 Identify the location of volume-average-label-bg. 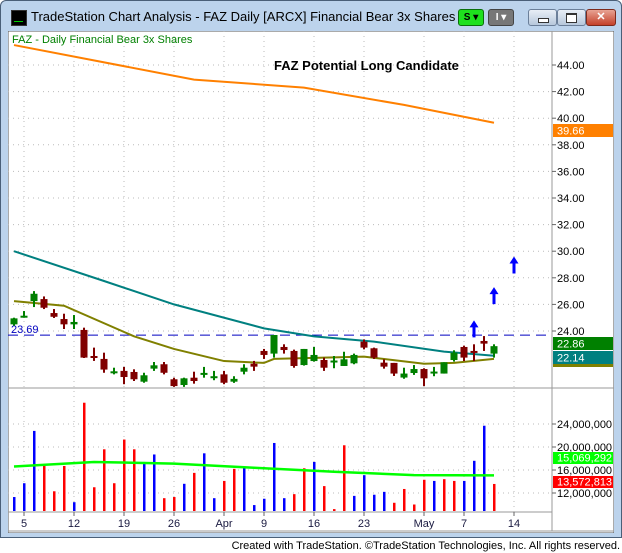
(583, 458).